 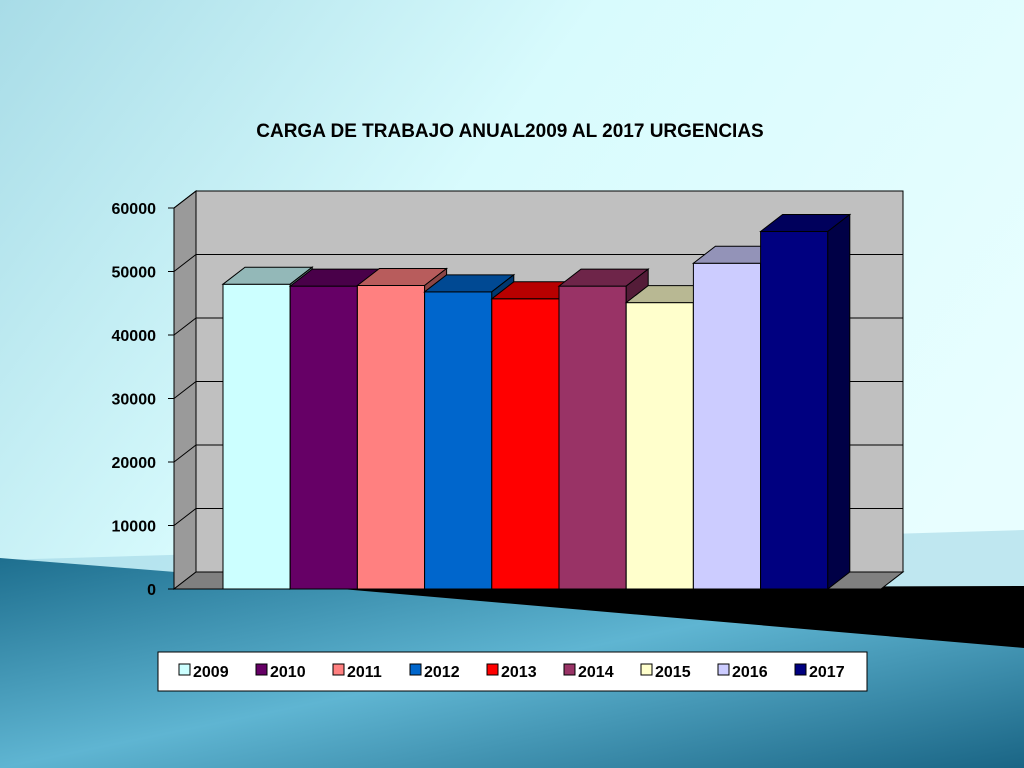 What do you see at coordinates (839, 402) in the screenshot?
I see `bar-side` at bounding box center [839, 402].